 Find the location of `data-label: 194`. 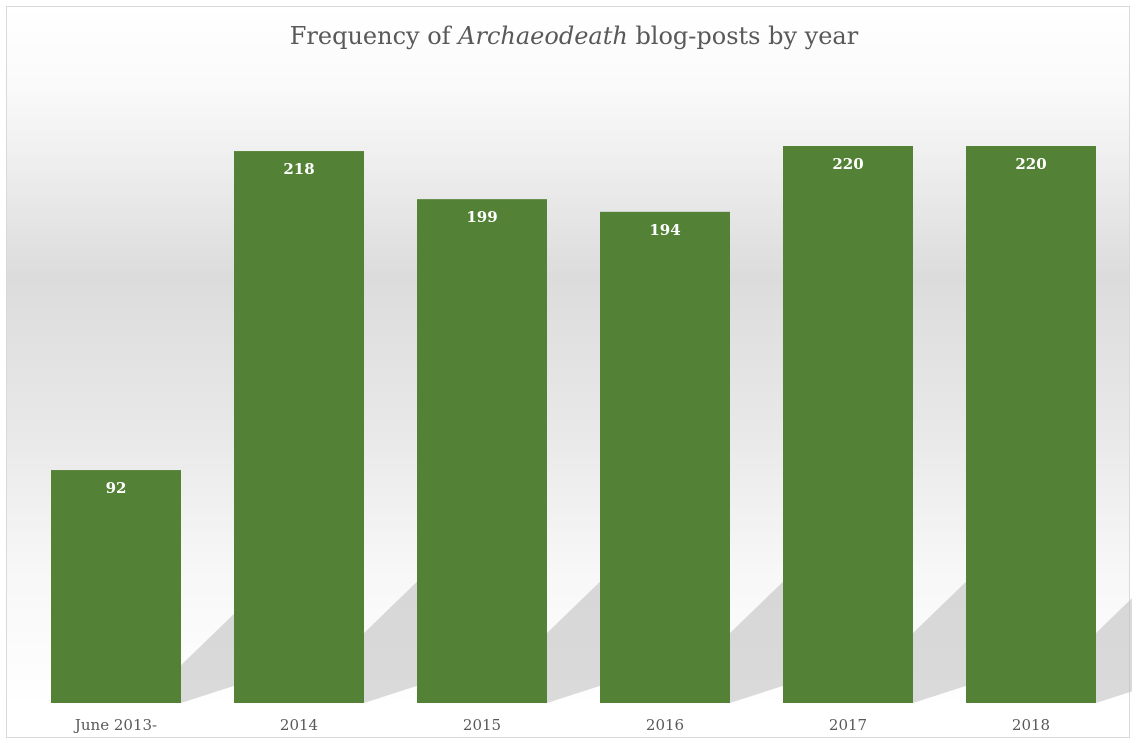

data-label: 194 is located at coordinates (664, 230).